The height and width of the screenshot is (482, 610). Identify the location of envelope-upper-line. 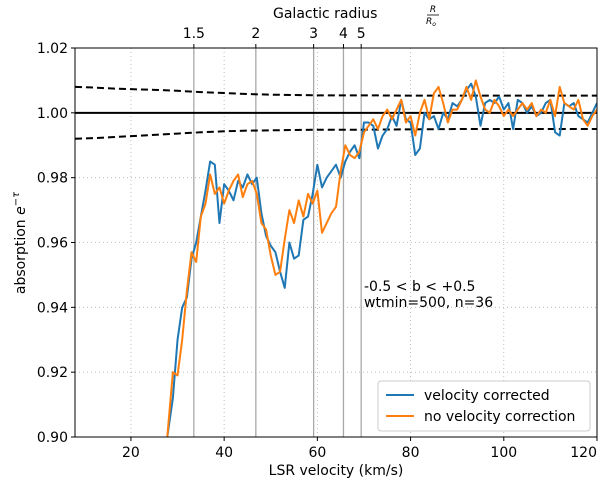
(336, 91).